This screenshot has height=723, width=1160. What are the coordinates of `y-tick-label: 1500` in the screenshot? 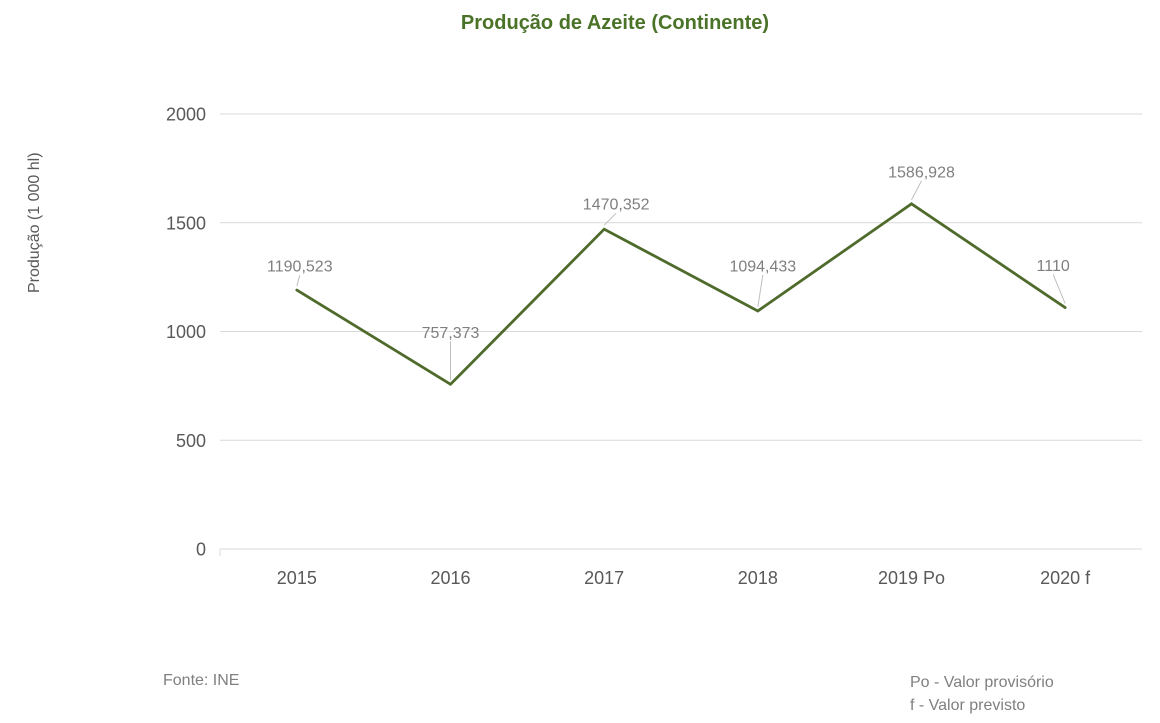 It's located at (186, 223).